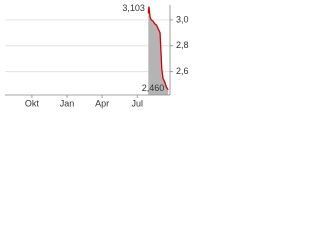 This screenshot has width=320, height=240. Describe the element at coordinates (133, 8) in the screenshot. I see `annotation: 3,103` at that location.